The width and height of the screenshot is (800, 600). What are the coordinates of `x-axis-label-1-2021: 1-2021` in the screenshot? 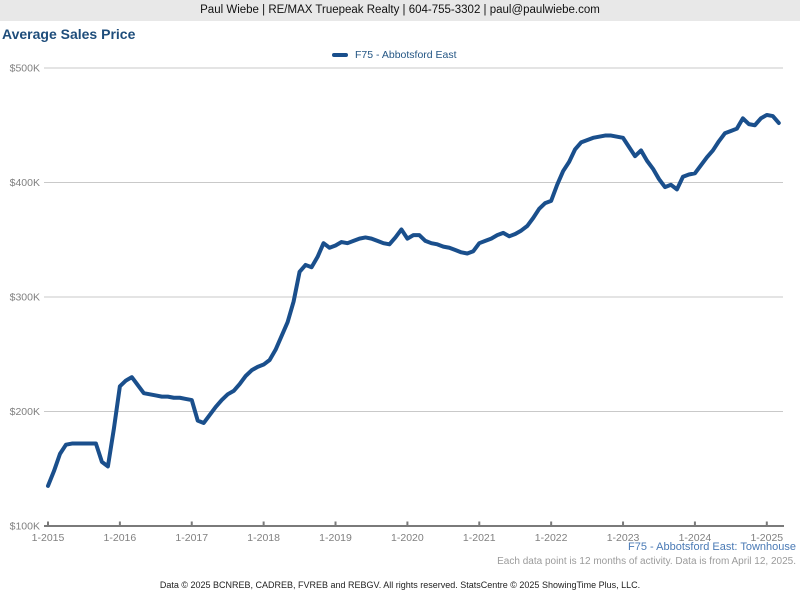 It's located at (479, 538).